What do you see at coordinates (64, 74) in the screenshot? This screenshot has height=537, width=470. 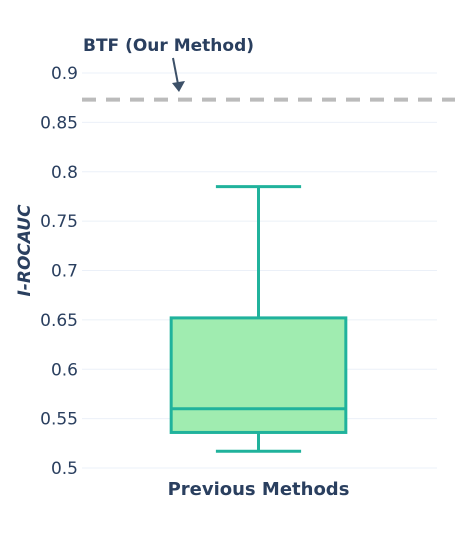 I see `y-tick-label: 0.9` at bounding box center [64, 74].